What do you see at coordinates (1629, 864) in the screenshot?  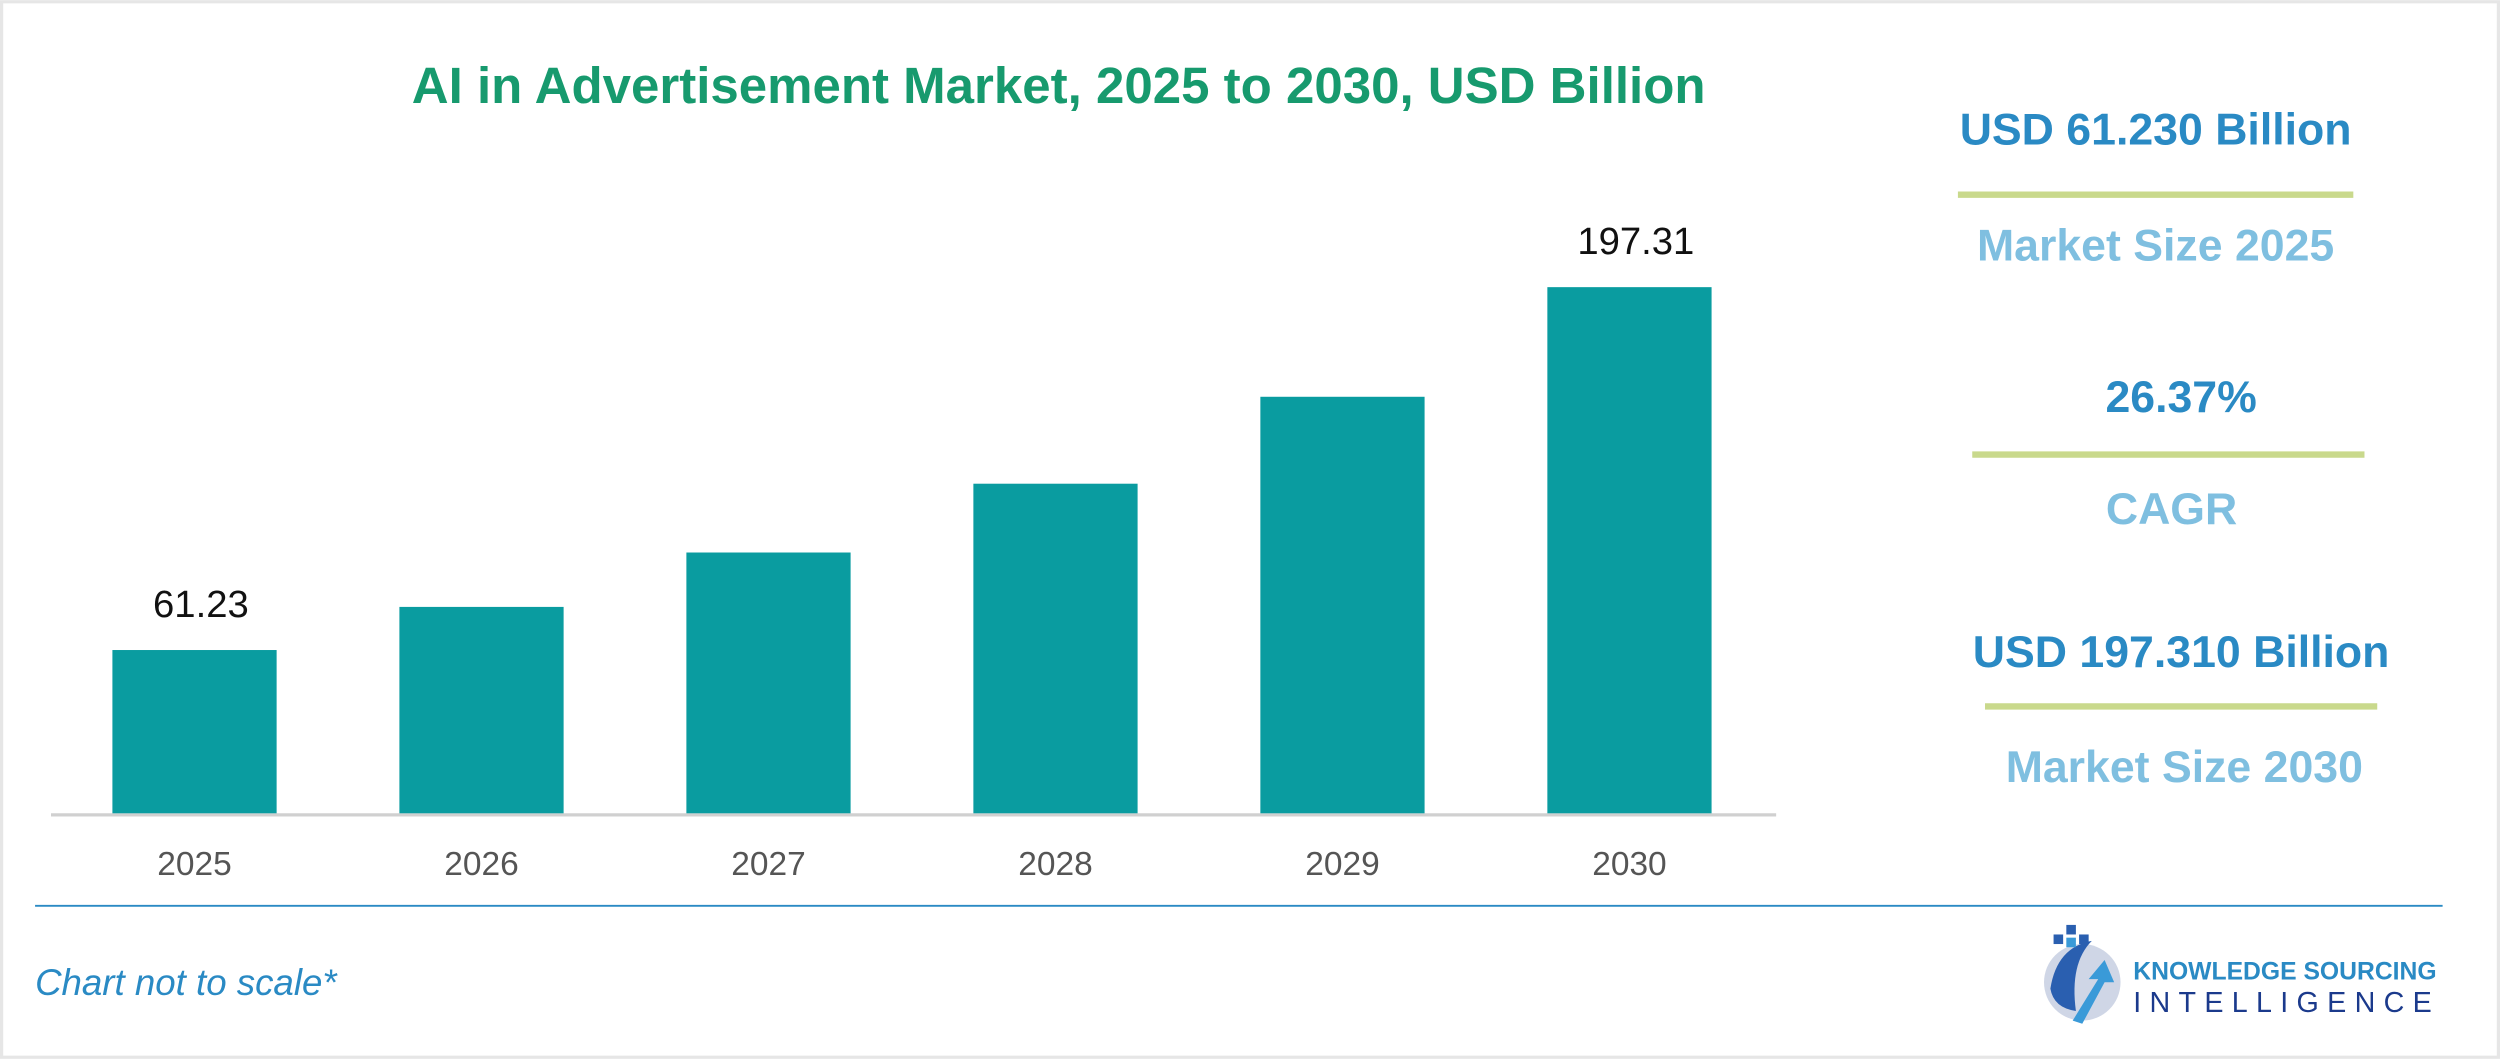 I see `x-tick-label: 2030` at bounding box center [1629, 864].